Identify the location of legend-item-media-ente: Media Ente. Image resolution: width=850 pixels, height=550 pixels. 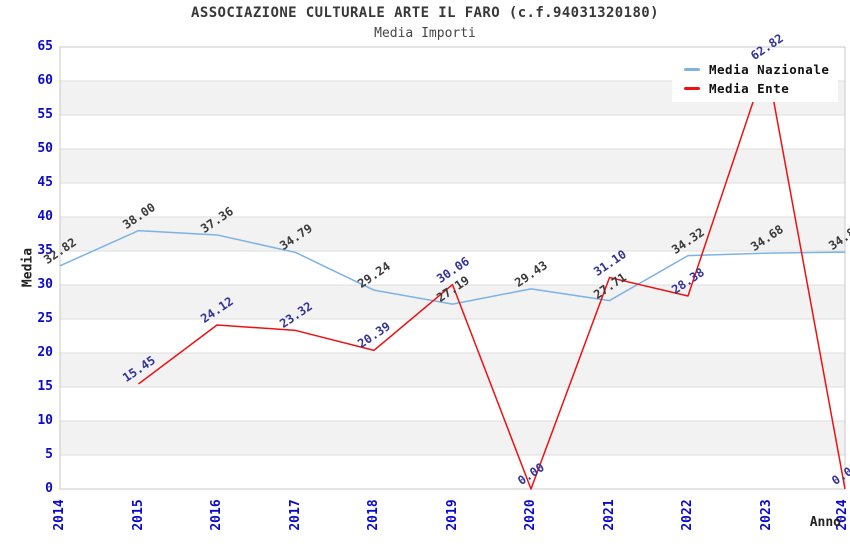
(761, 88).